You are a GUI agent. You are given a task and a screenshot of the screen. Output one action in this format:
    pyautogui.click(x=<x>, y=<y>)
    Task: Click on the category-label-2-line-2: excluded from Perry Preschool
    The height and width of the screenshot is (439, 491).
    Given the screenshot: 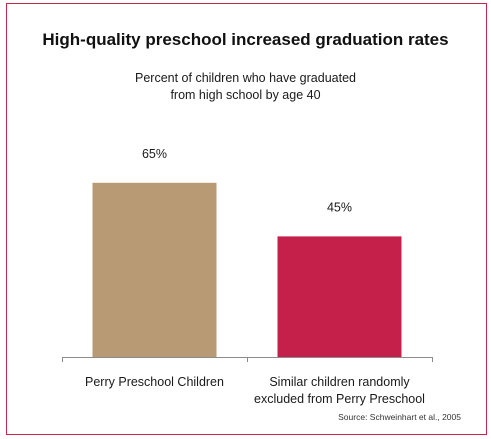 What is the action you would take?
    pyautogui.click(x=339, y=399)
    